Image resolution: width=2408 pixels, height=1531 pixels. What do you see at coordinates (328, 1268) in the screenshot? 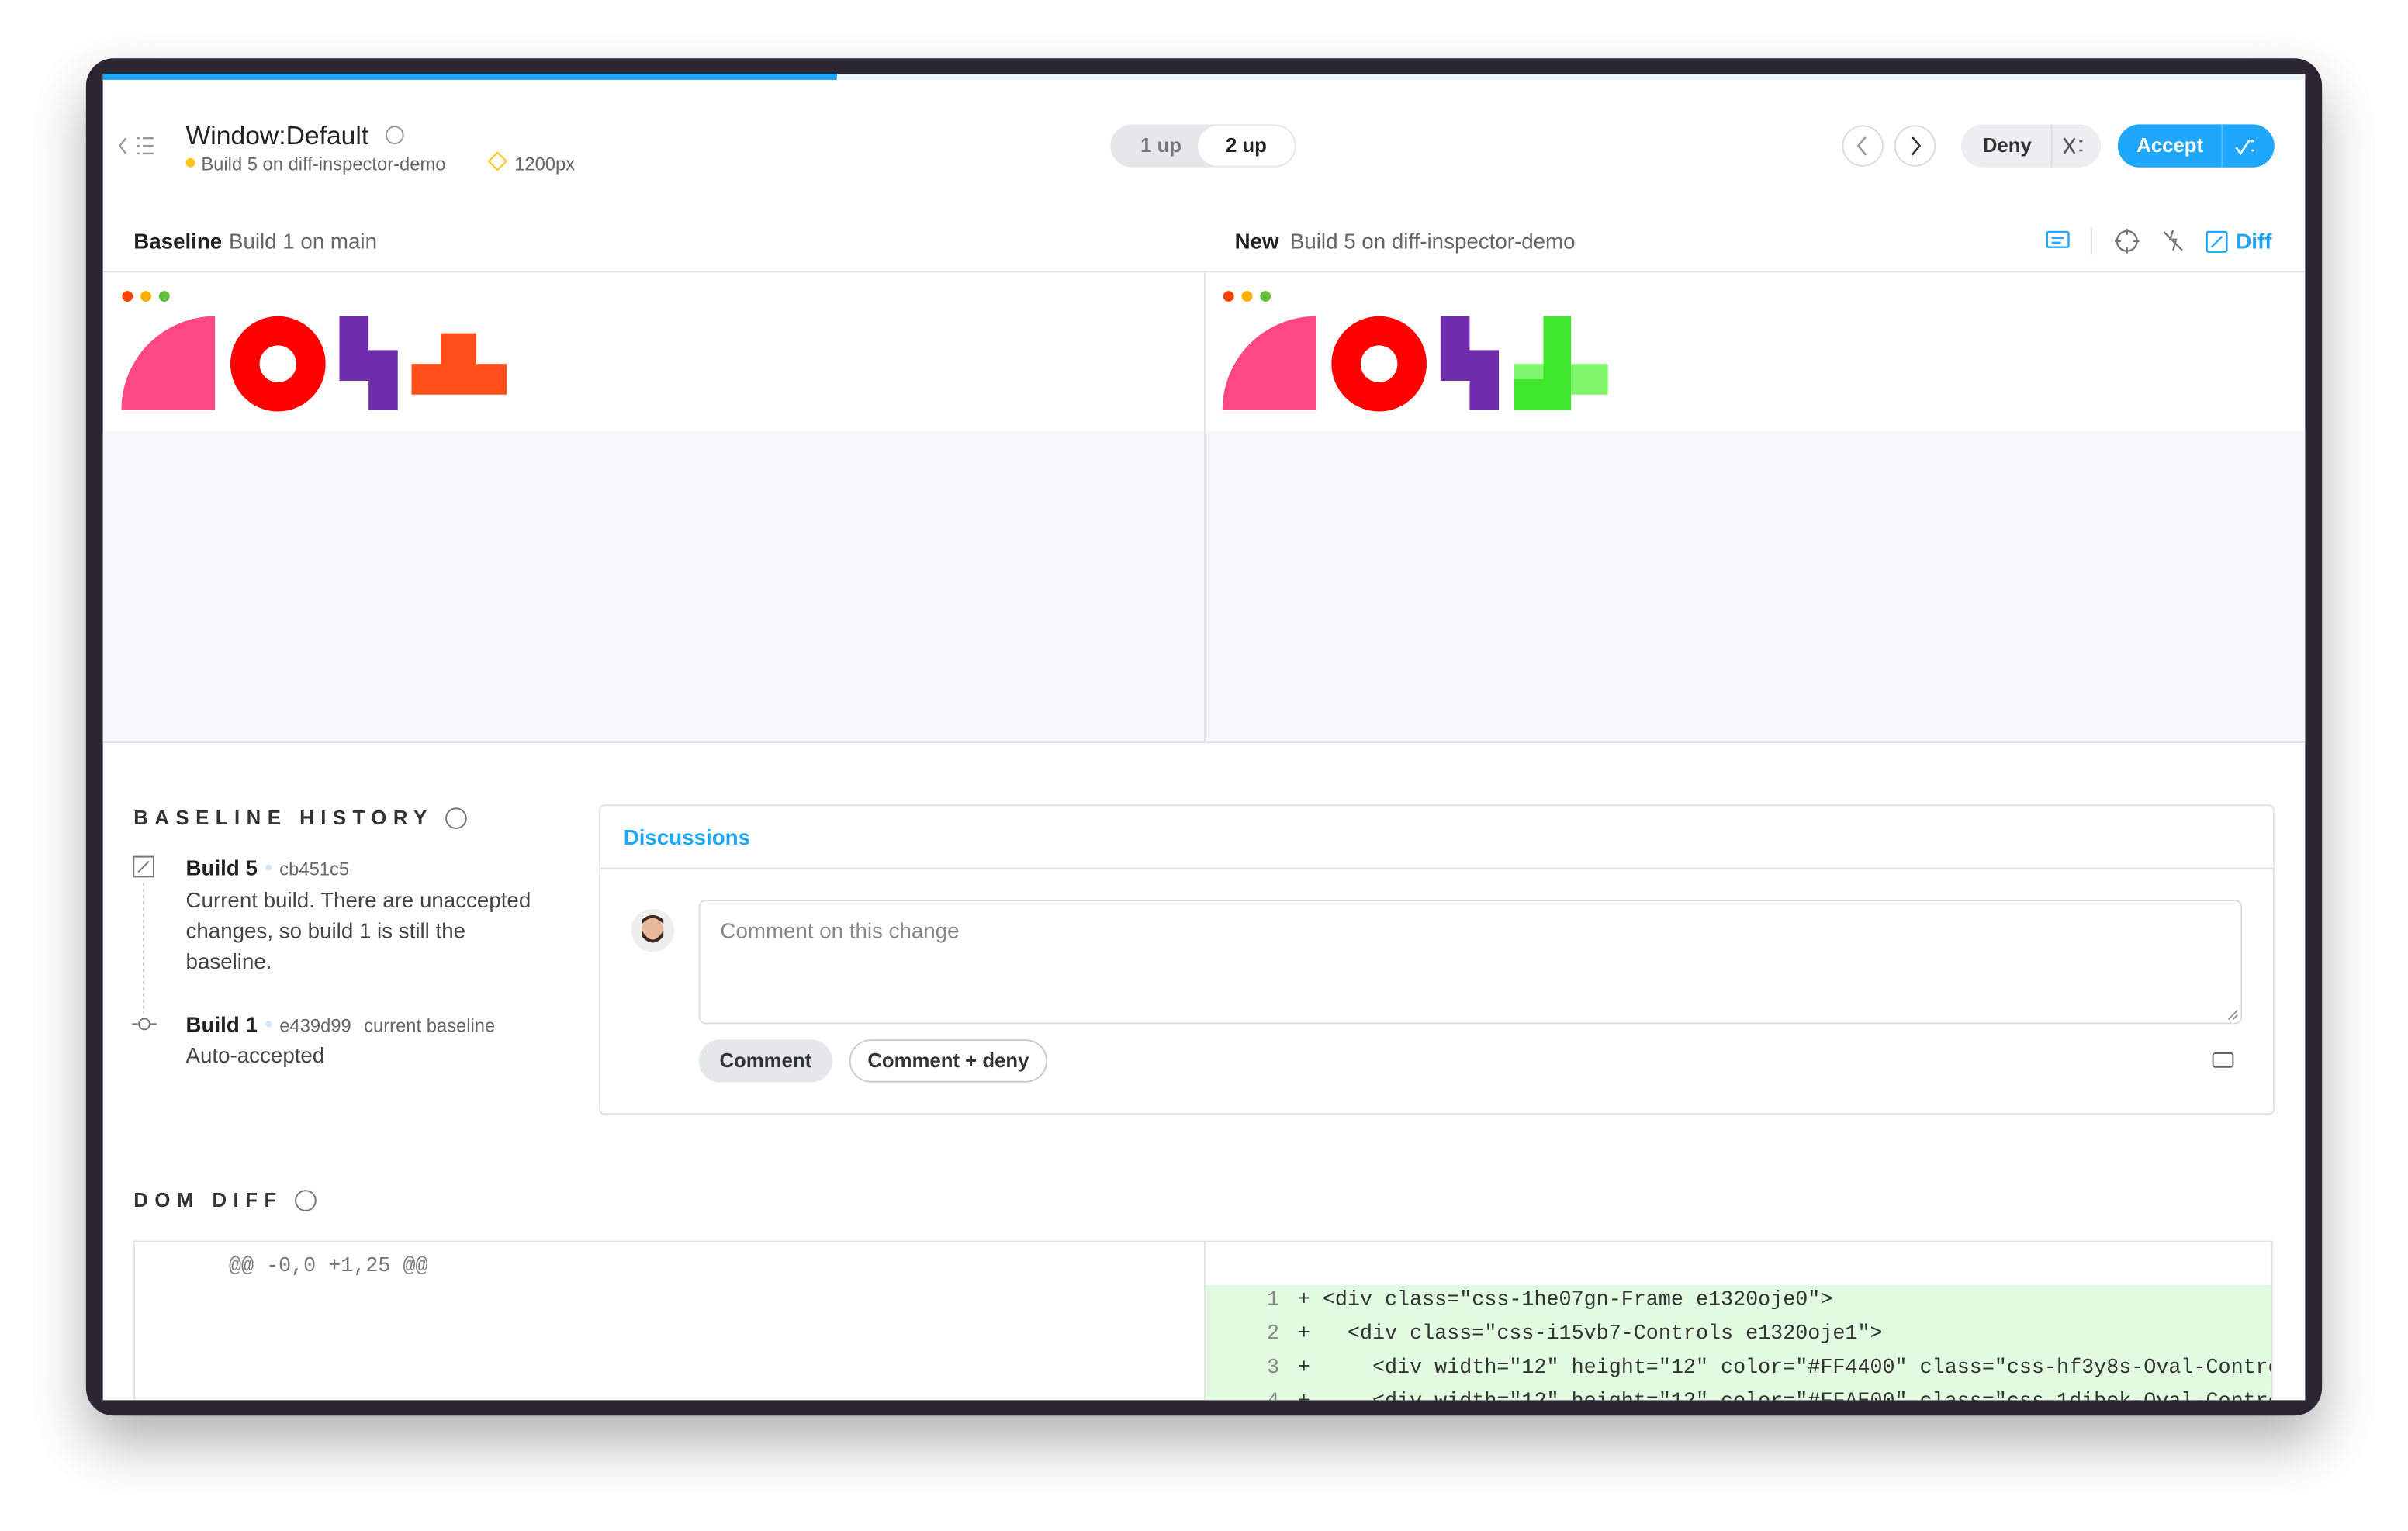
I see `hunk-header: @@ -0,0 +1,25 @@` at bounding box center [328, 1268].